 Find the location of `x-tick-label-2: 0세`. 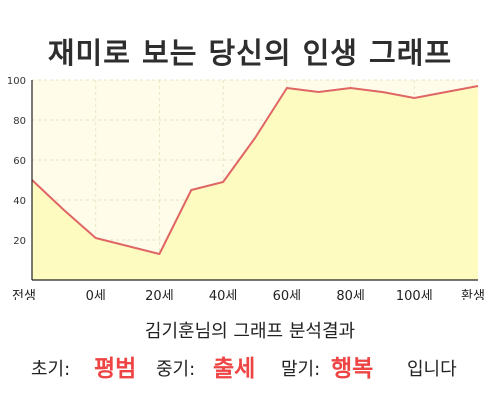

x-tick-label-2: 0세 is located at coordinates (96, 294).